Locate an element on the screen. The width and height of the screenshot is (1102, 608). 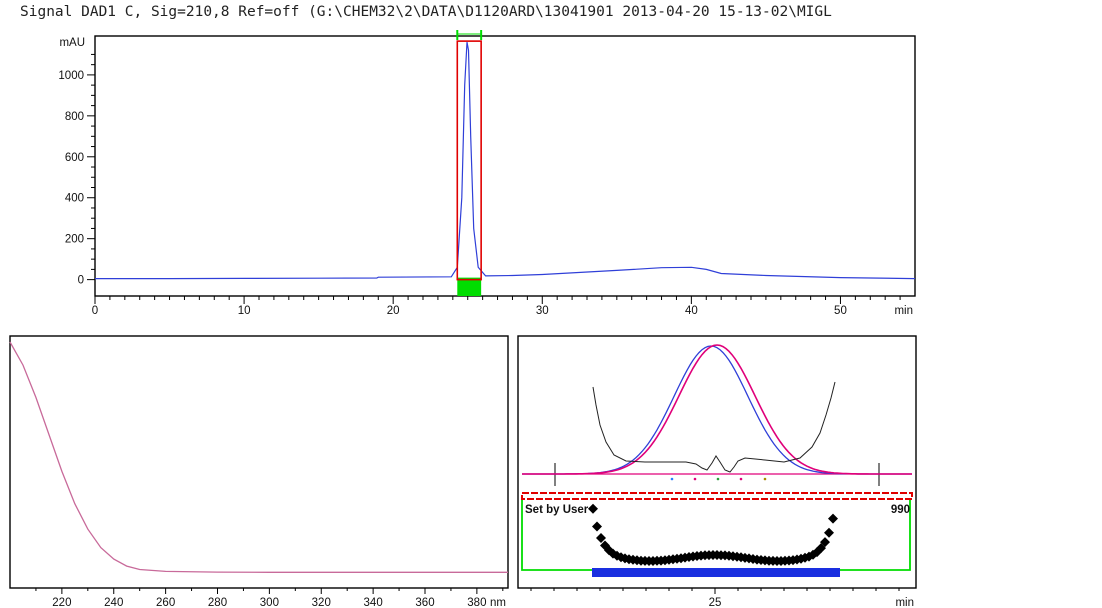
spectrum-x-tick-label: 360 is located at coordinates (424, 602).